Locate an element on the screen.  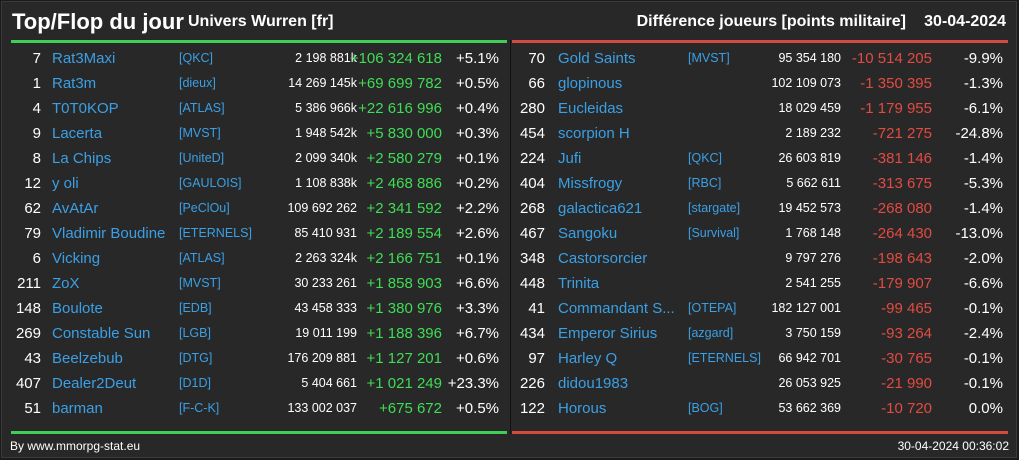
player-name-link: Eucleidas is located at coordinates (591, 108).